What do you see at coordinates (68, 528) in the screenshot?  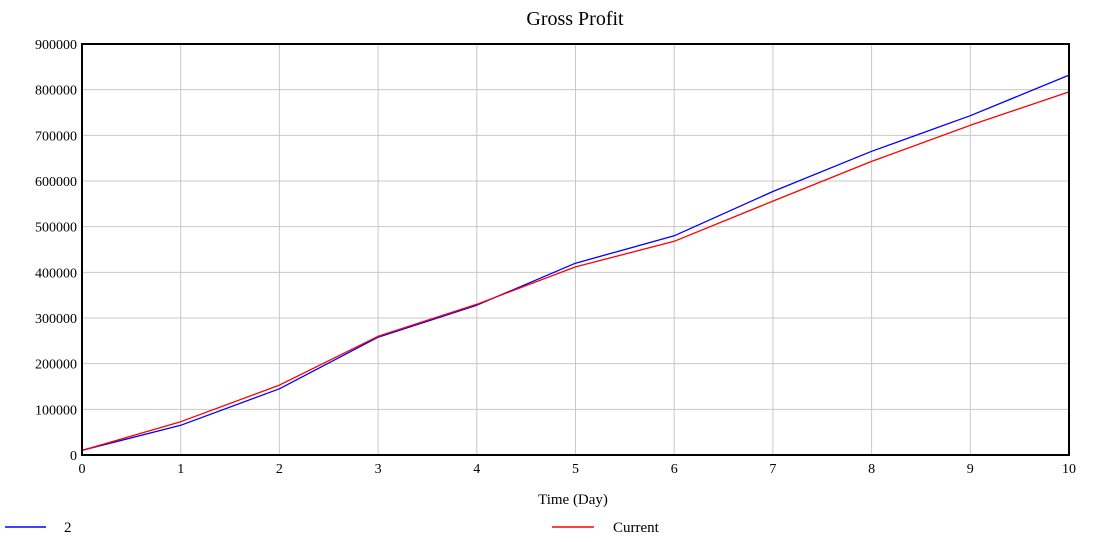 I see `legend-label: 2` at bounding box center [68, 528].